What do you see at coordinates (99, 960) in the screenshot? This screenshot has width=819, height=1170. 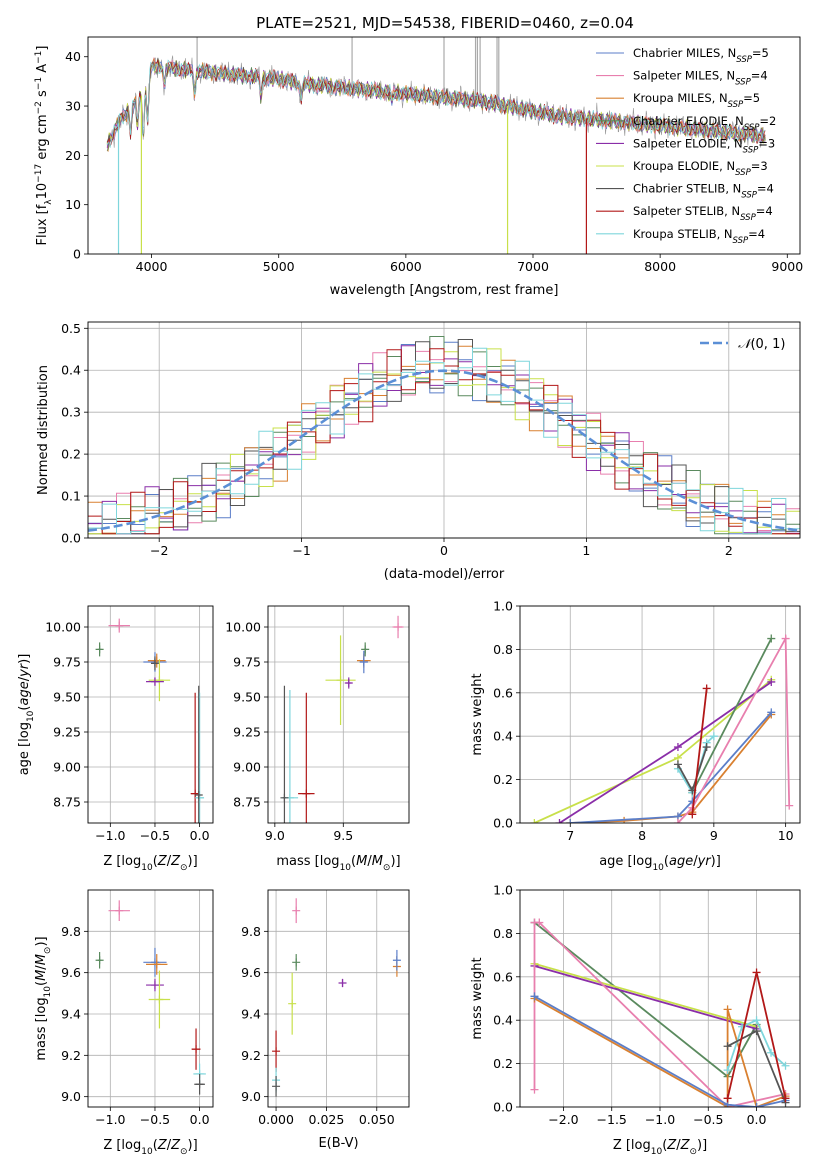 I see `point-chabrier_elodie` at bounding box center [99, 960].